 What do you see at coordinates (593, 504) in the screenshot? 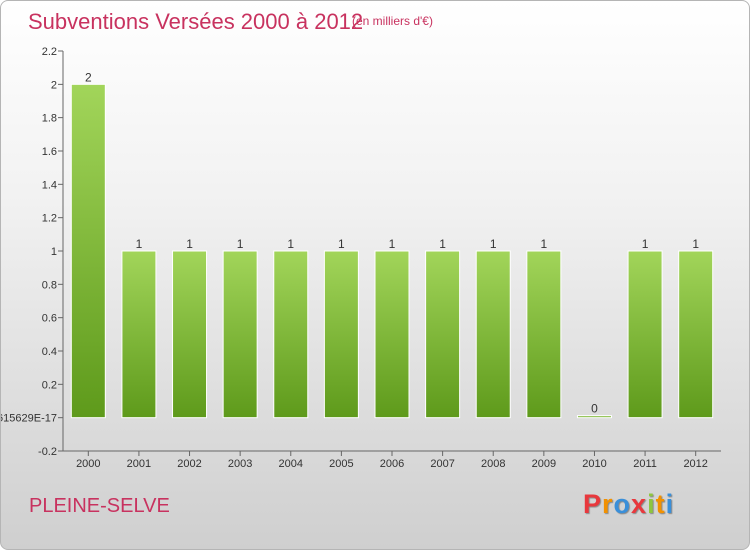
I see `logo-letter: P` at bounding box center [593, 504].